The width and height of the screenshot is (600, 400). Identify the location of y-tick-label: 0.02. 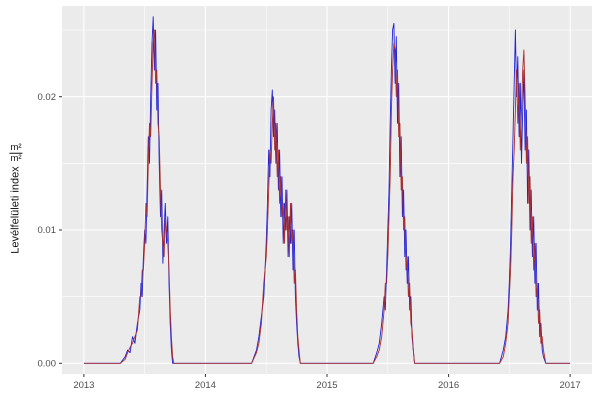
(47, 97).